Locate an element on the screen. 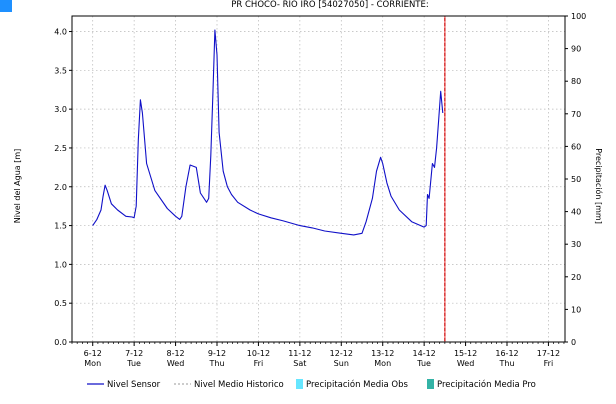  y2-tick-label: 80 is located at coordinates (576, 81).